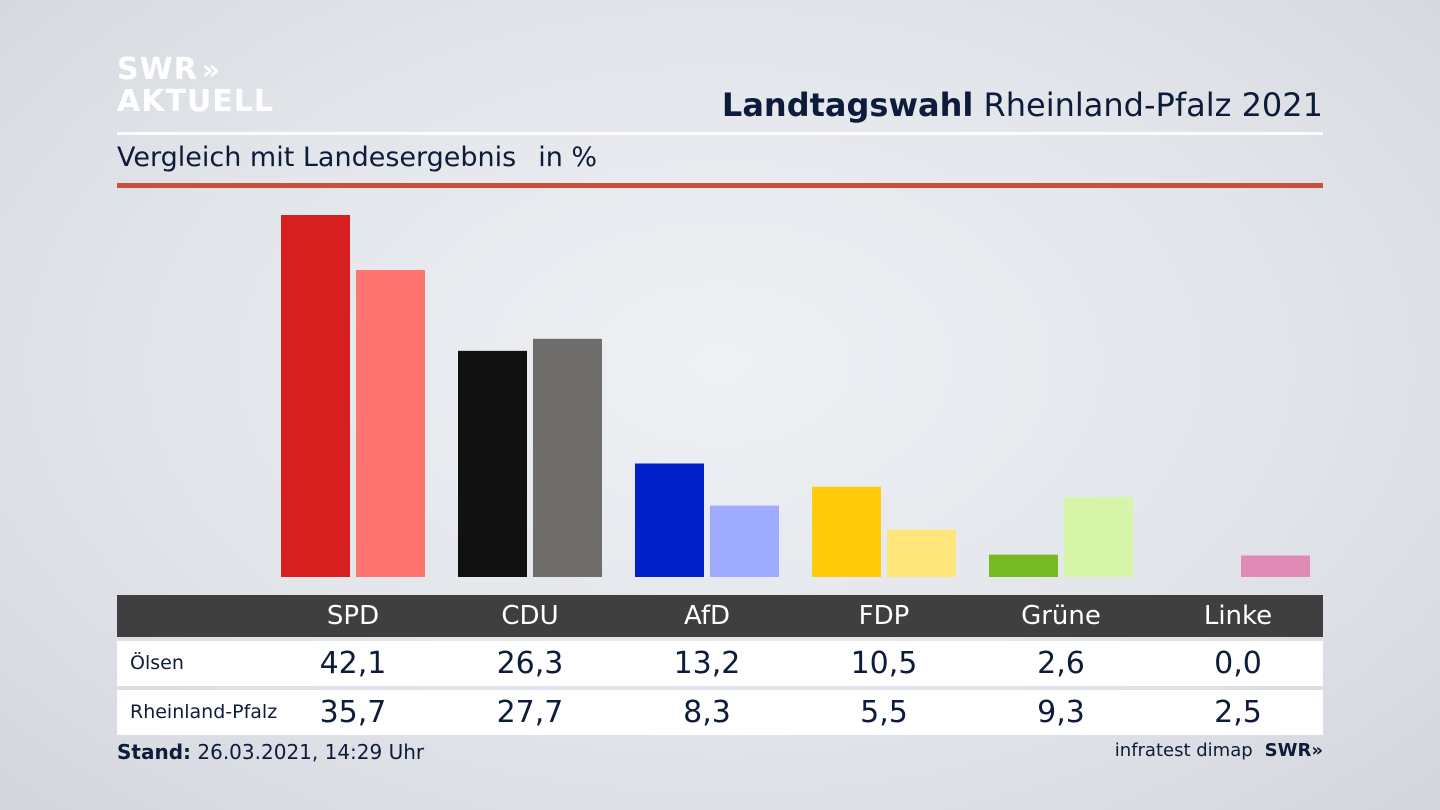  What do you see at coordinates (196, 101) in the screenshot?
I see `logo-aktuell-text: AKTUELL` at bounding box center [196, 101].